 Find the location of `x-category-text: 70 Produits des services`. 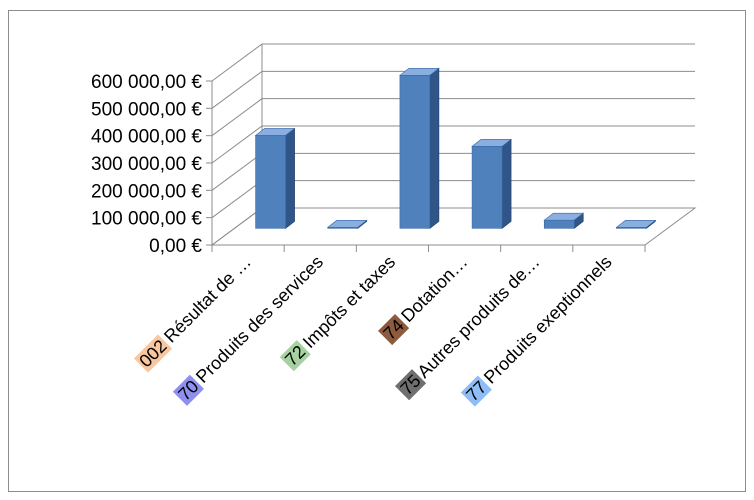

x-category-text: 70 Produits des services is located at coordinates (250, 328).